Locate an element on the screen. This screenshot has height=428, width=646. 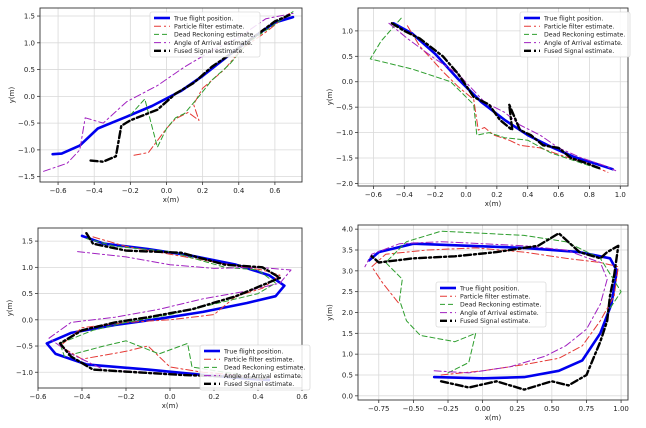
x-tick-label: 1.0 is located at coordinates (620, 195).